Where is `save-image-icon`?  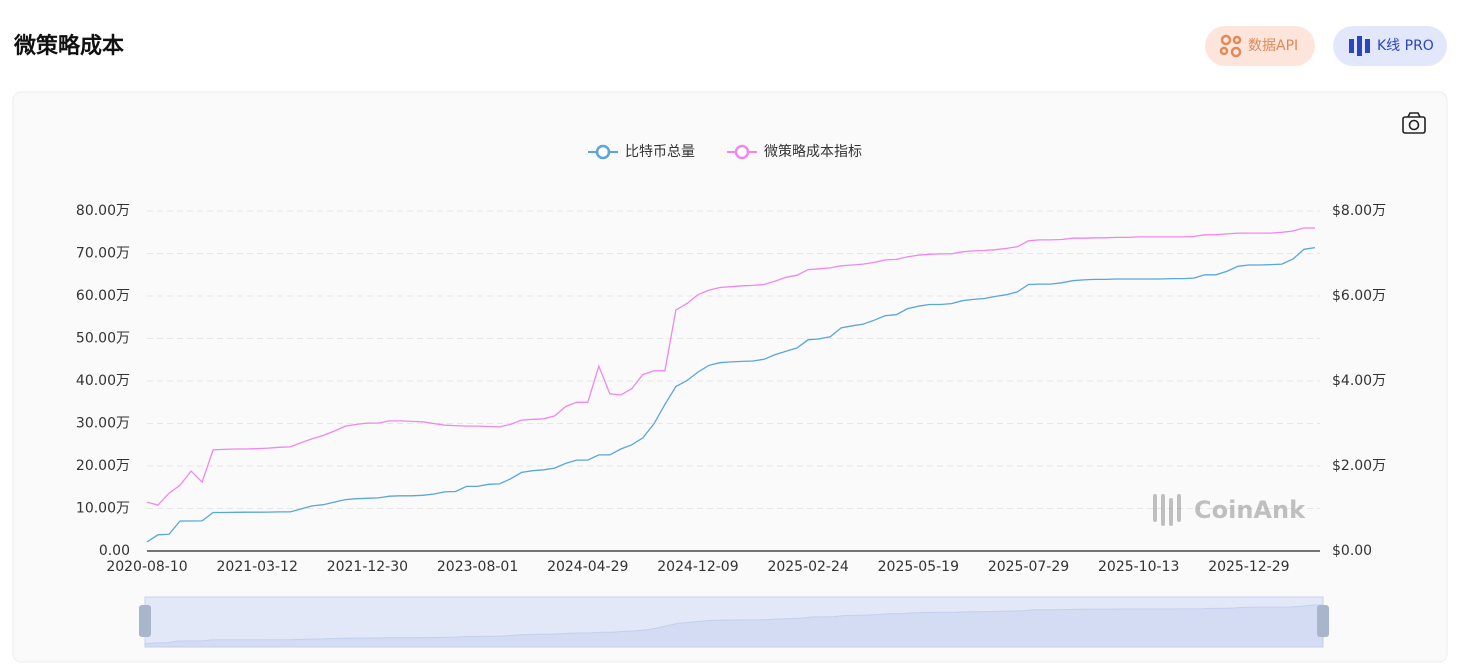
save-image-icon is located at coordinates (1414, 123).